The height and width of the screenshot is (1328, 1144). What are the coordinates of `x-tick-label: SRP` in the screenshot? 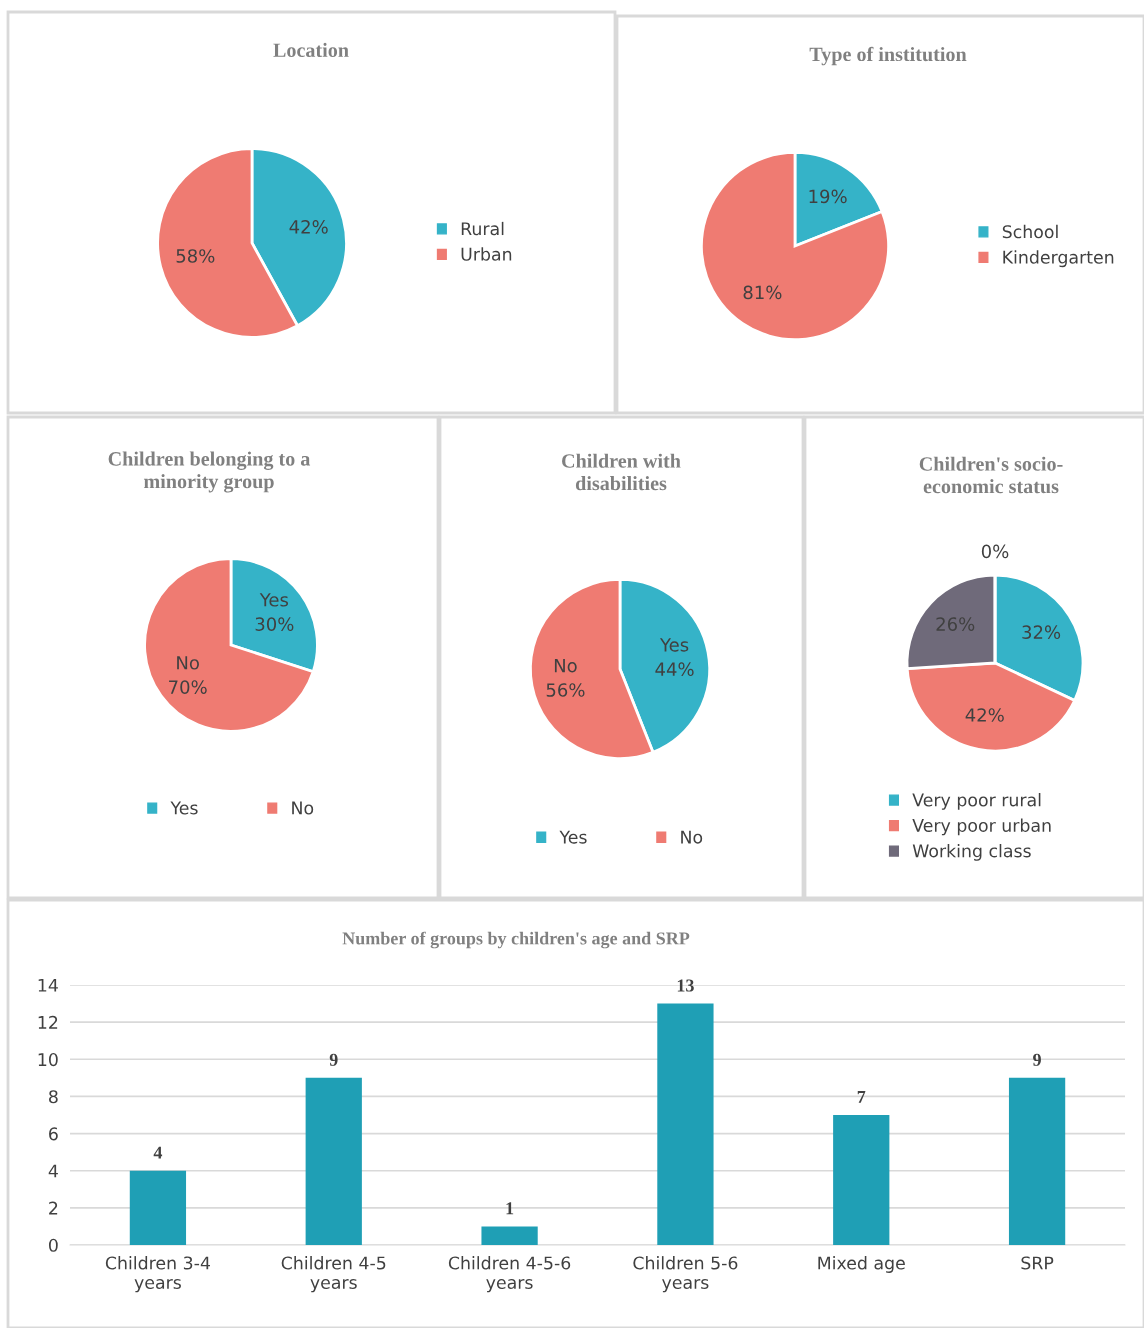 It's located at (1037, 1263).